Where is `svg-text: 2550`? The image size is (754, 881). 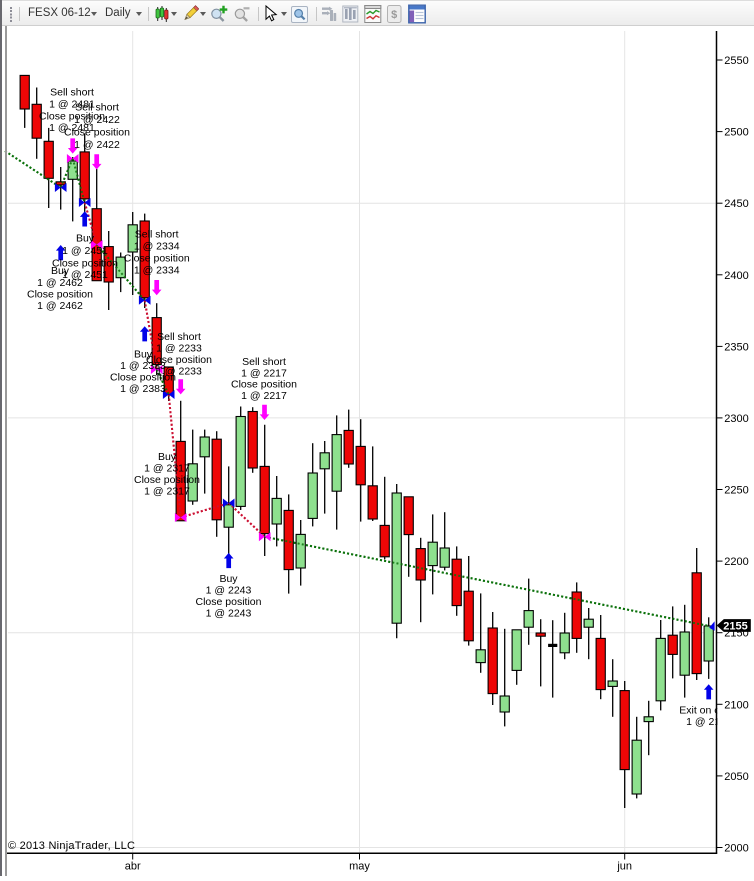 svg-text: 2550 is located at coordinates (736, 61).